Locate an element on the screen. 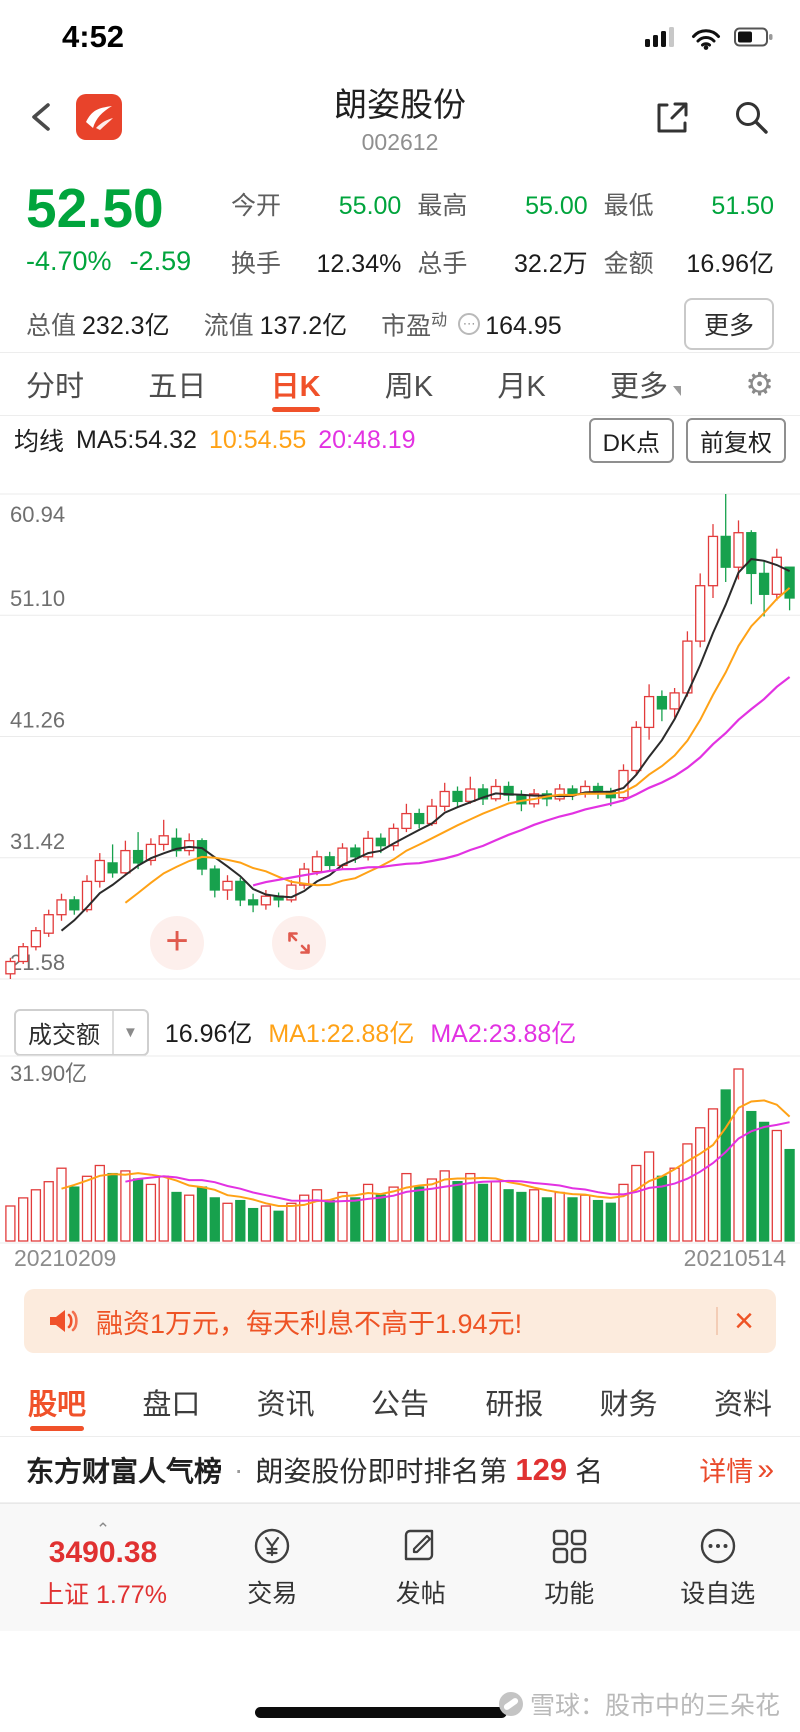  field-value: 16.96亿 is located at coordinates (730, 264).